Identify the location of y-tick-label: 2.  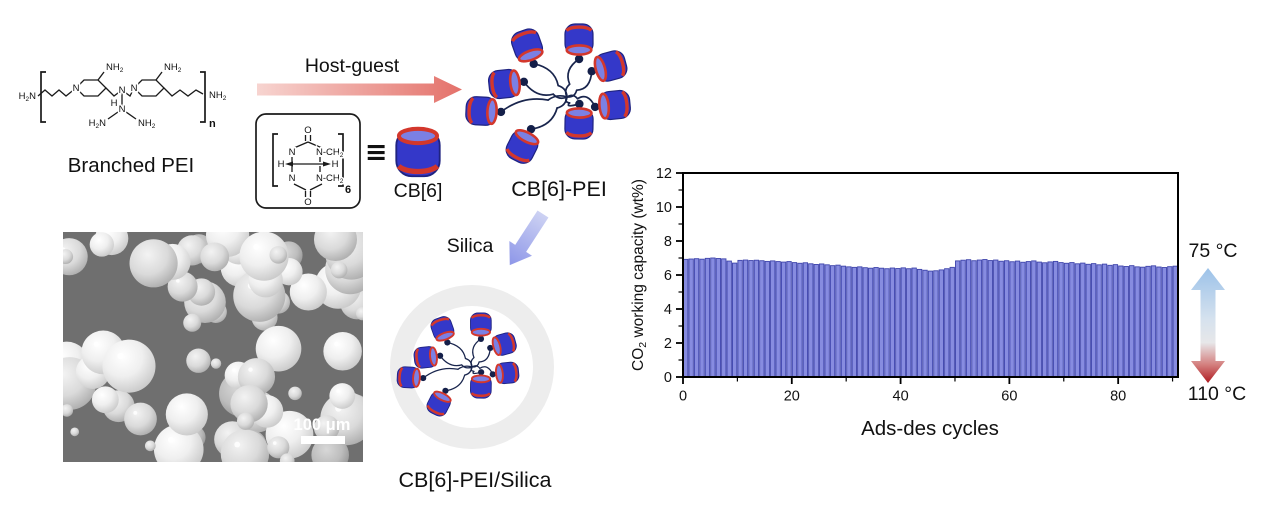
(668, 344).